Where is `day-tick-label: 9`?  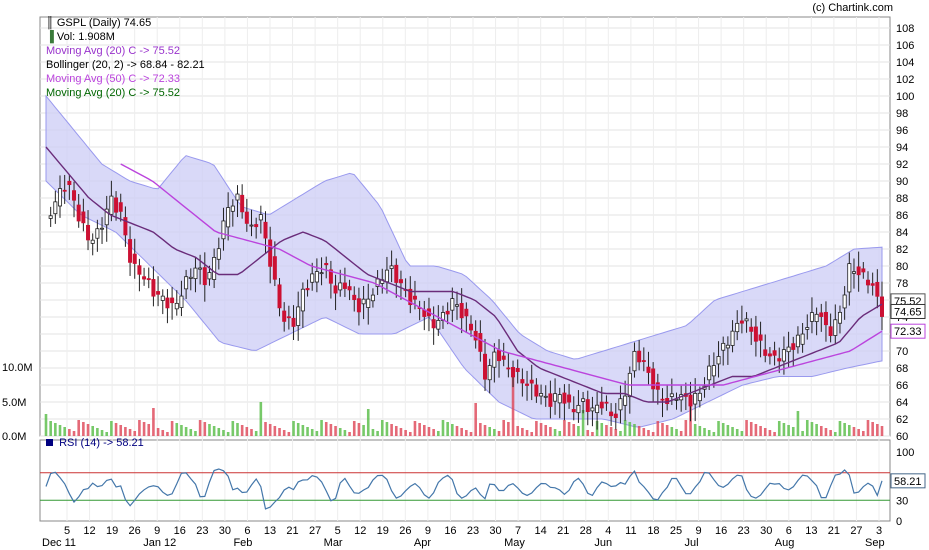
day-tick-label: 9 is located at coordinates (698, 531).